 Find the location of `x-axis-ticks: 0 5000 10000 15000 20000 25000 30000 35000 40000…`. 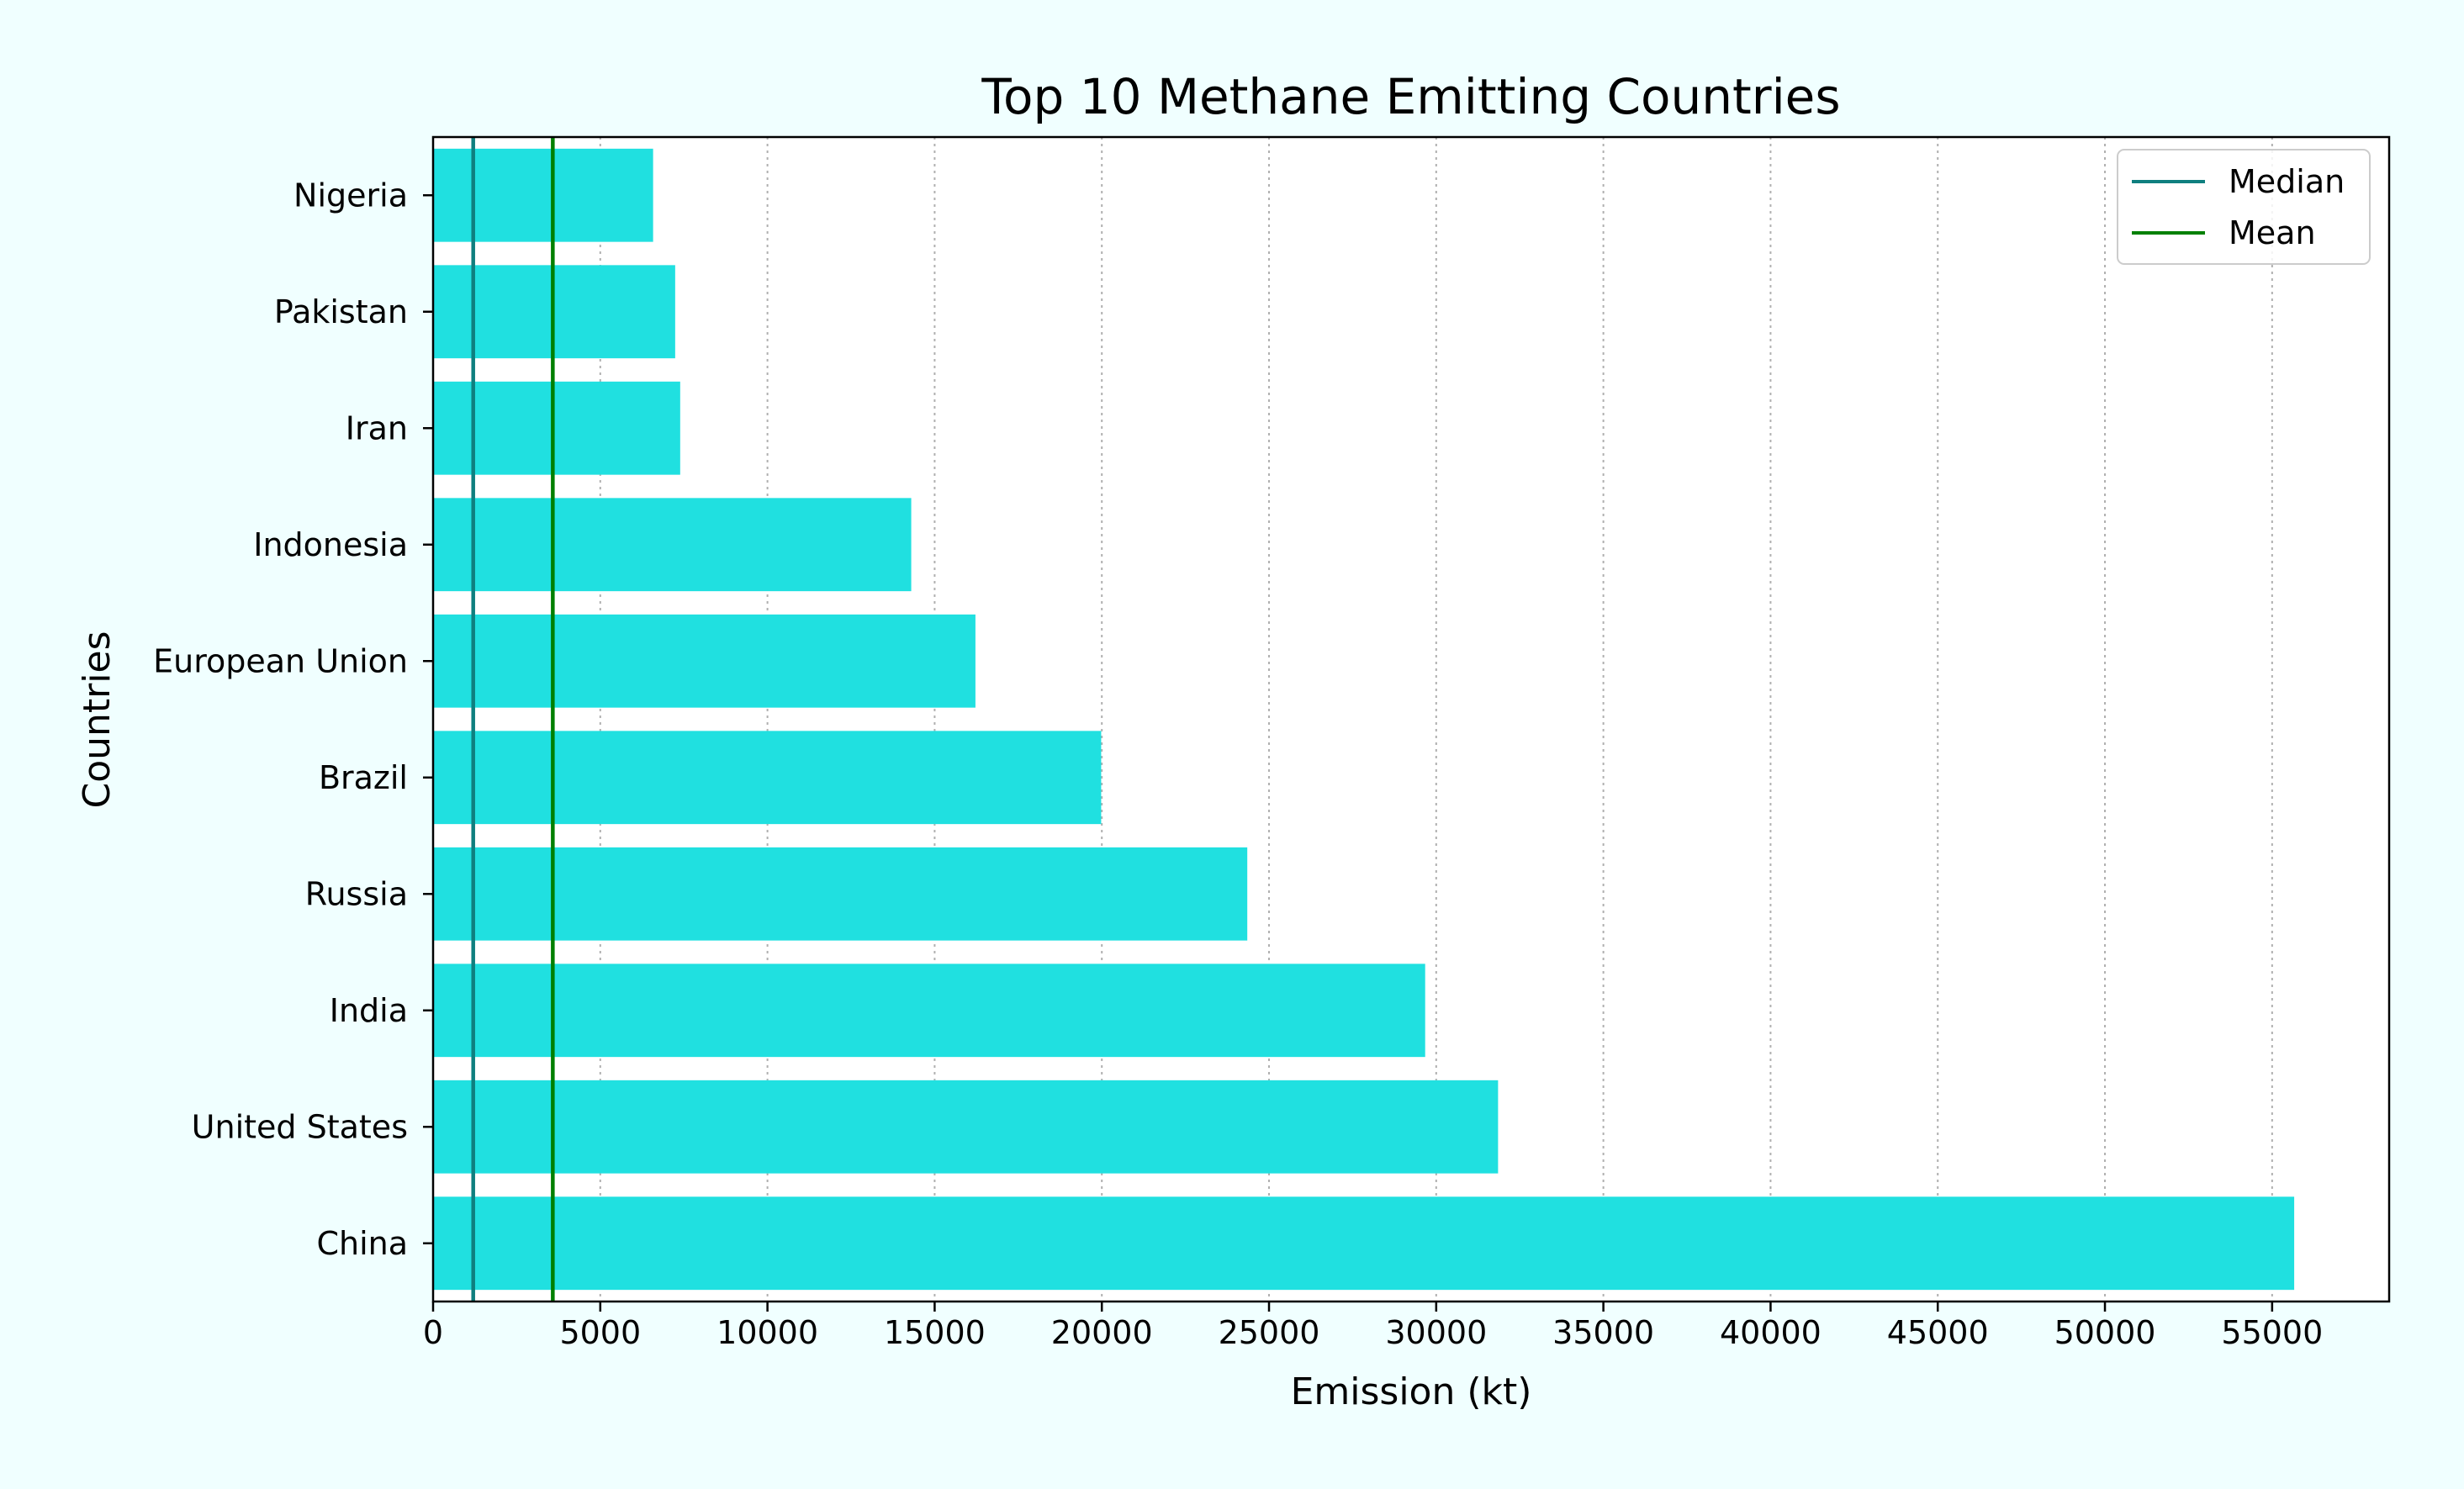

x-axis-ticks: 0 5000 10000 15000 20000 25000 30000 35000 40000… is located at coordinates (1373, 1326).